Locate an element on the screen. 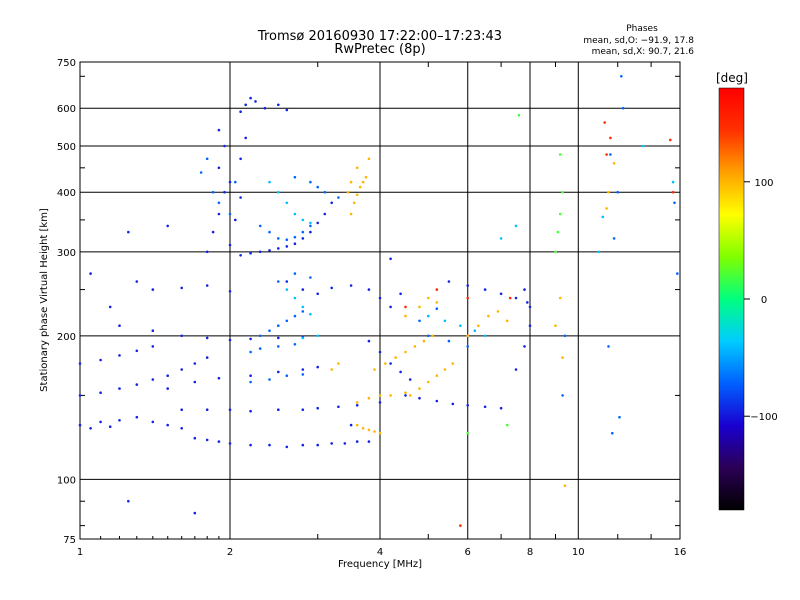 The image size is (800, 600). y-tick-label: 750 is located at coordinates (66, 63).